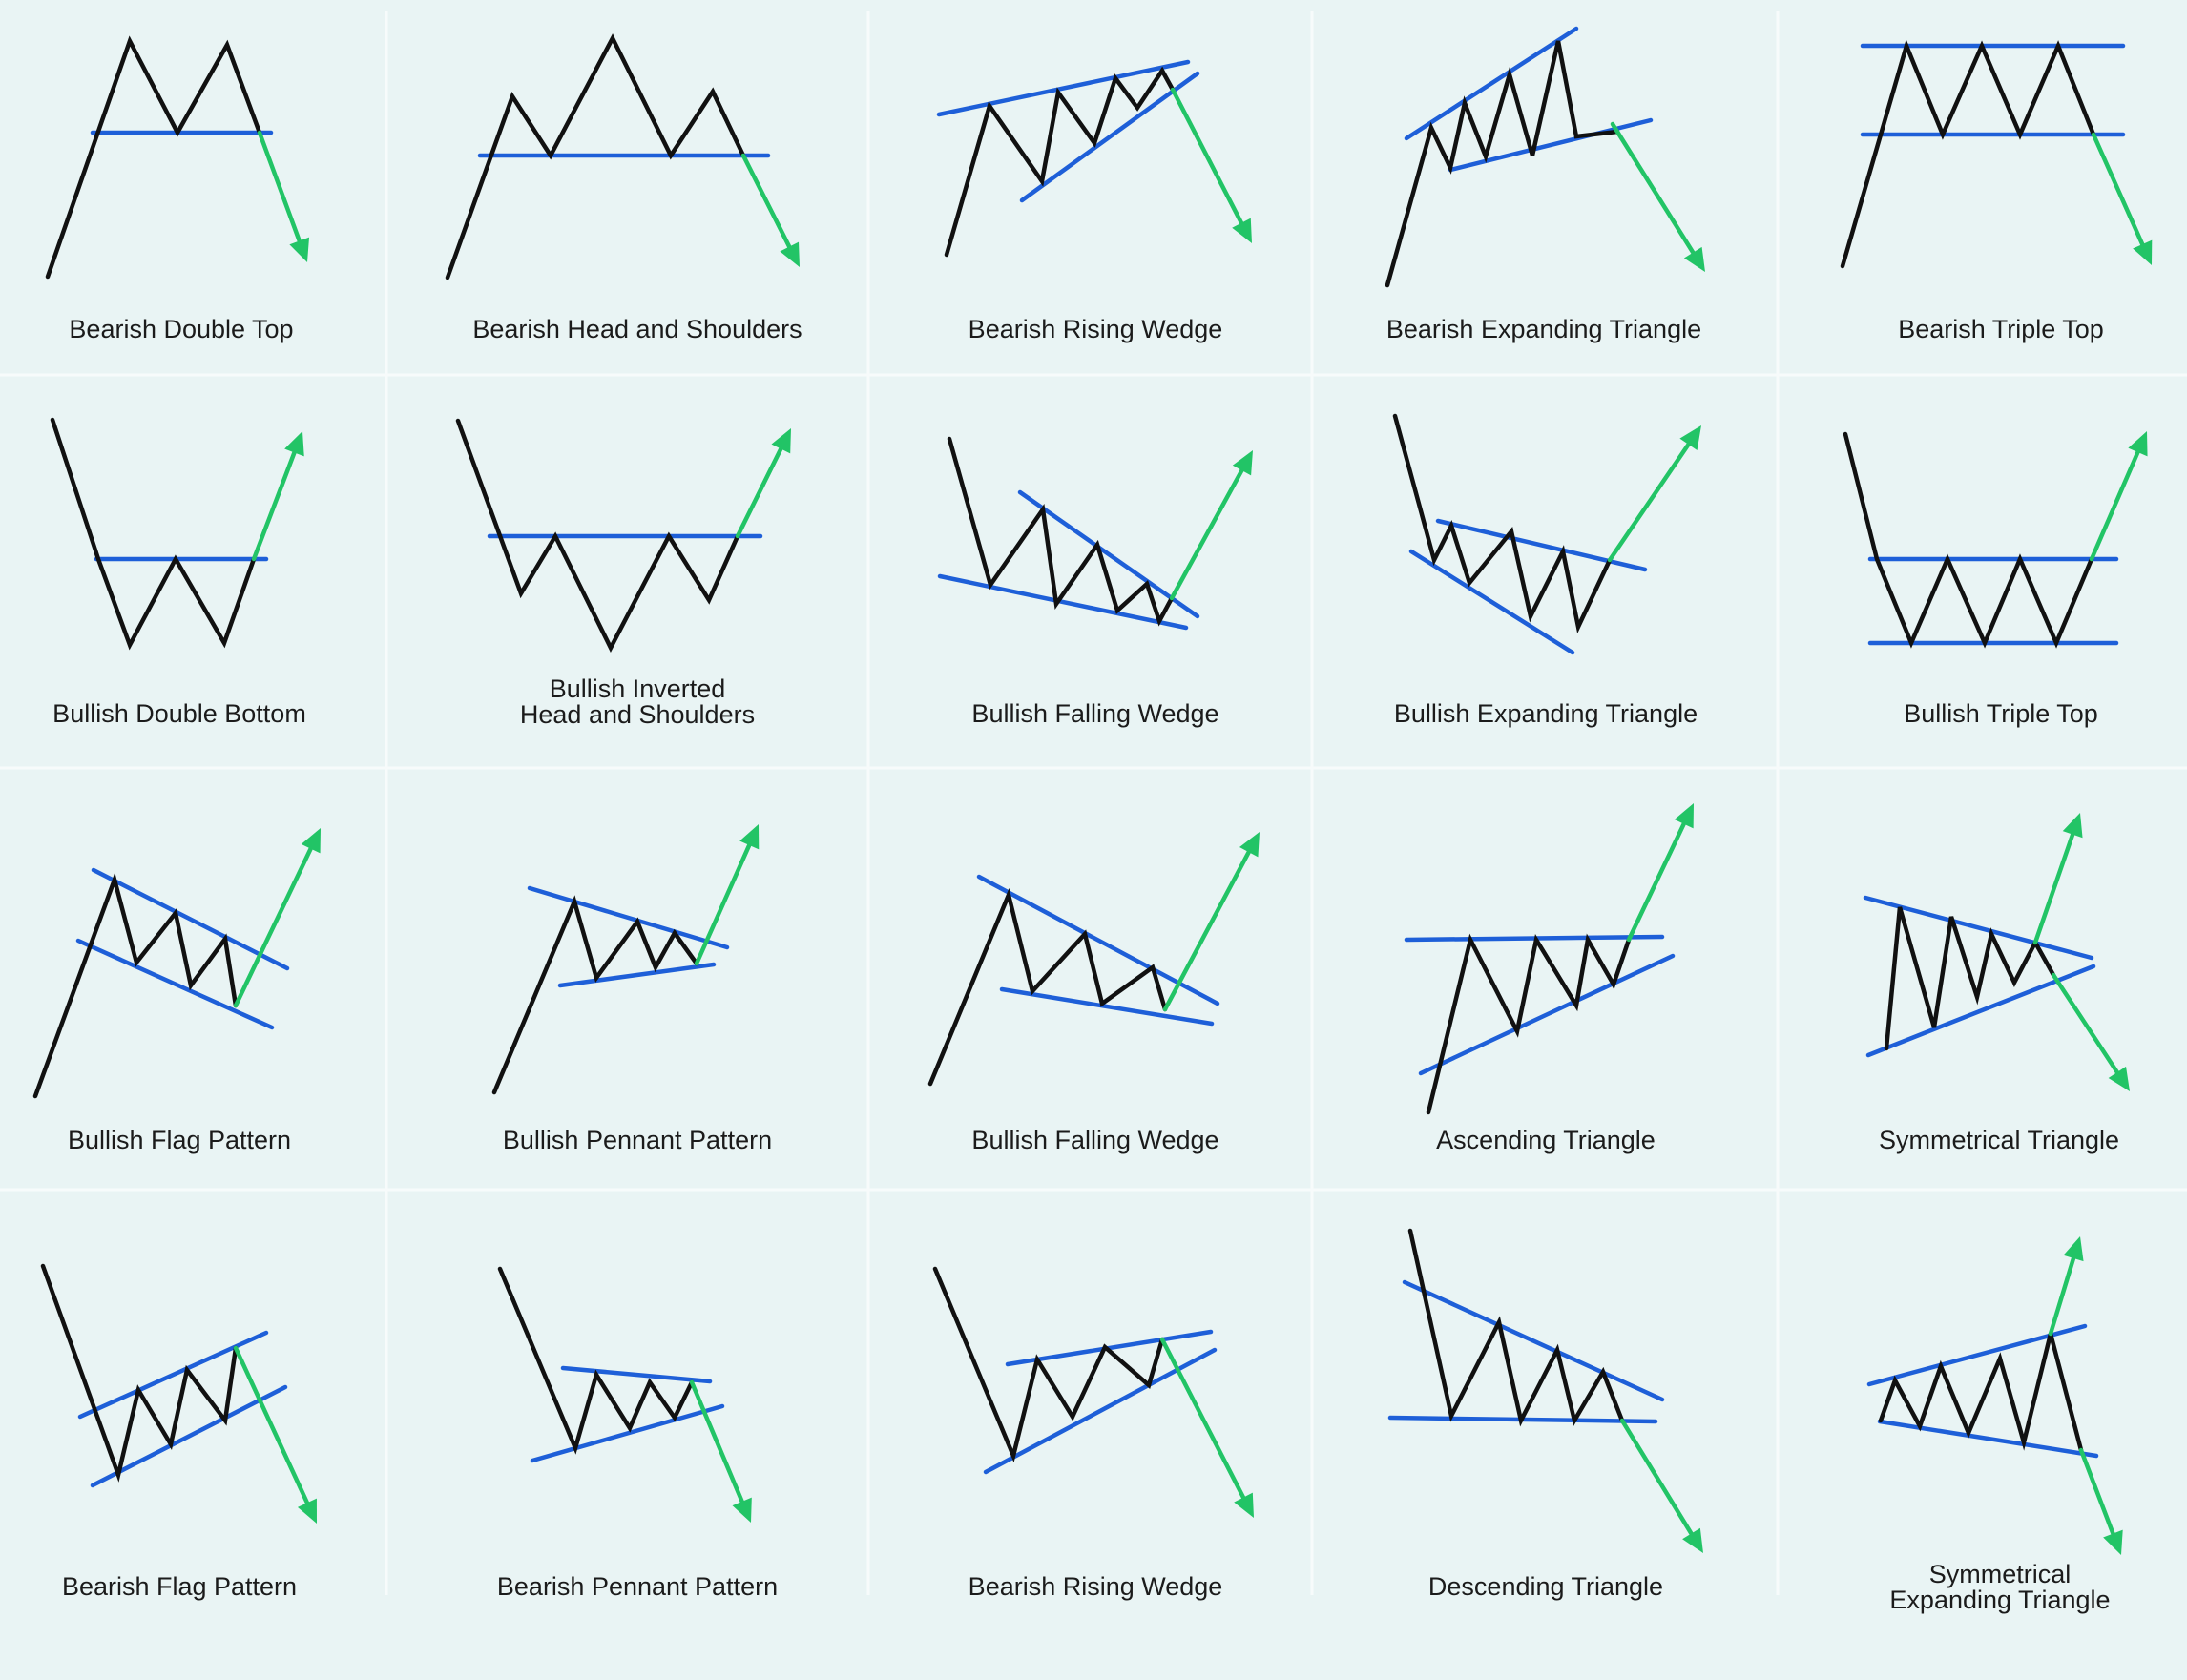  I want to click on pattern-bullish-triple-top, so click(1995, 540).